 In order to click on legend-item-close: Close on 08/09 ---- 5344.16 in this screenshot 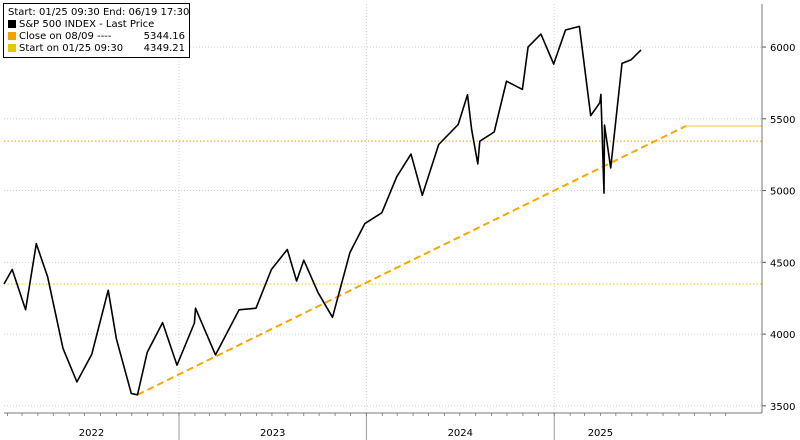, I will do `click(96, 36)`.